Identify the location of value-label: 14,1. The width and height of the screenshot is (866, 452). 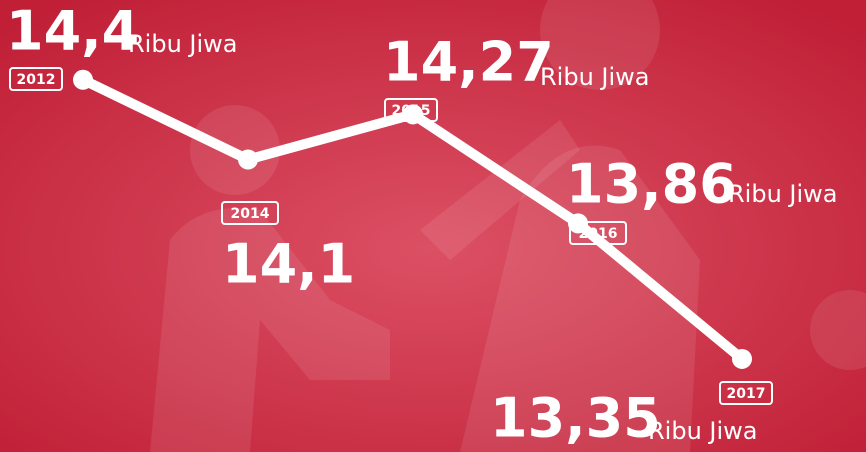
(288, 264).